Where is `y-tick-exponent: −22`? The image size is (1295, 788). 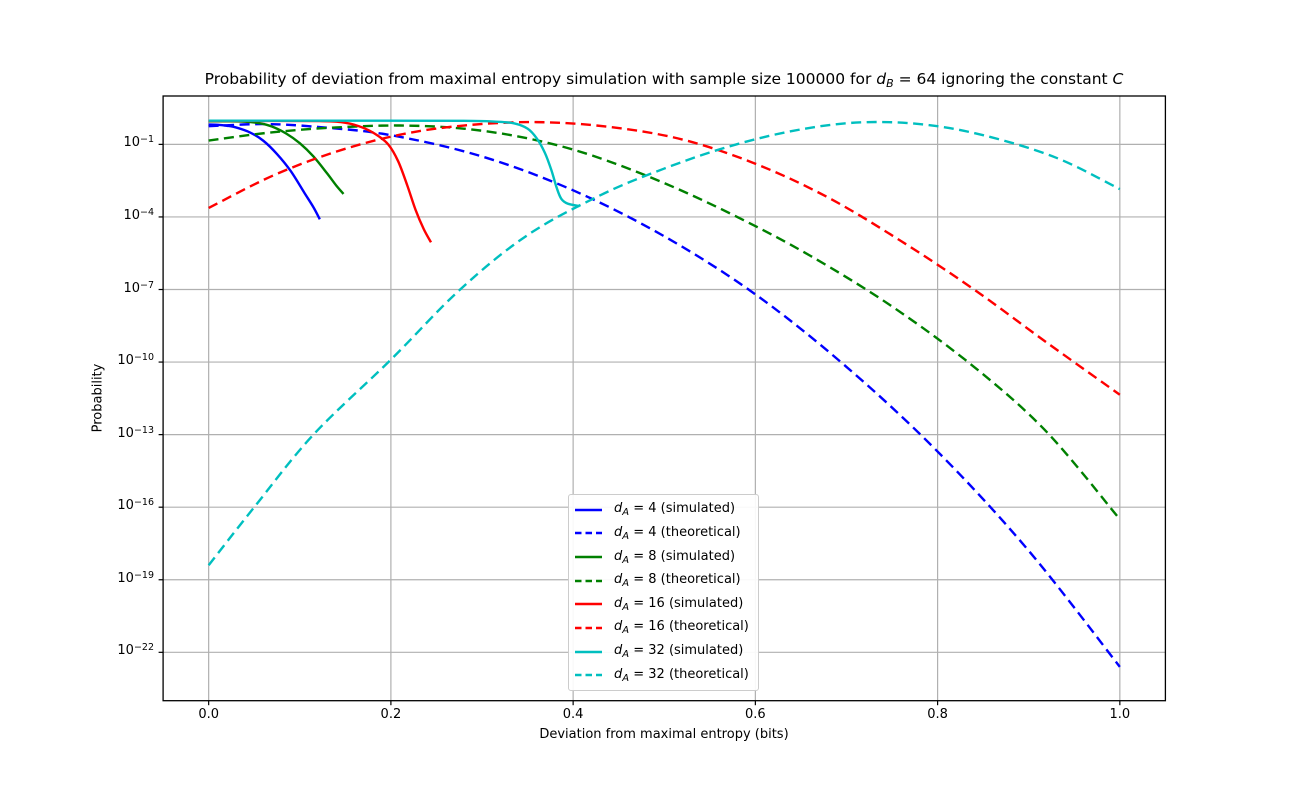
y-tick-exponent: −22 is located at coordinates (143, 648).